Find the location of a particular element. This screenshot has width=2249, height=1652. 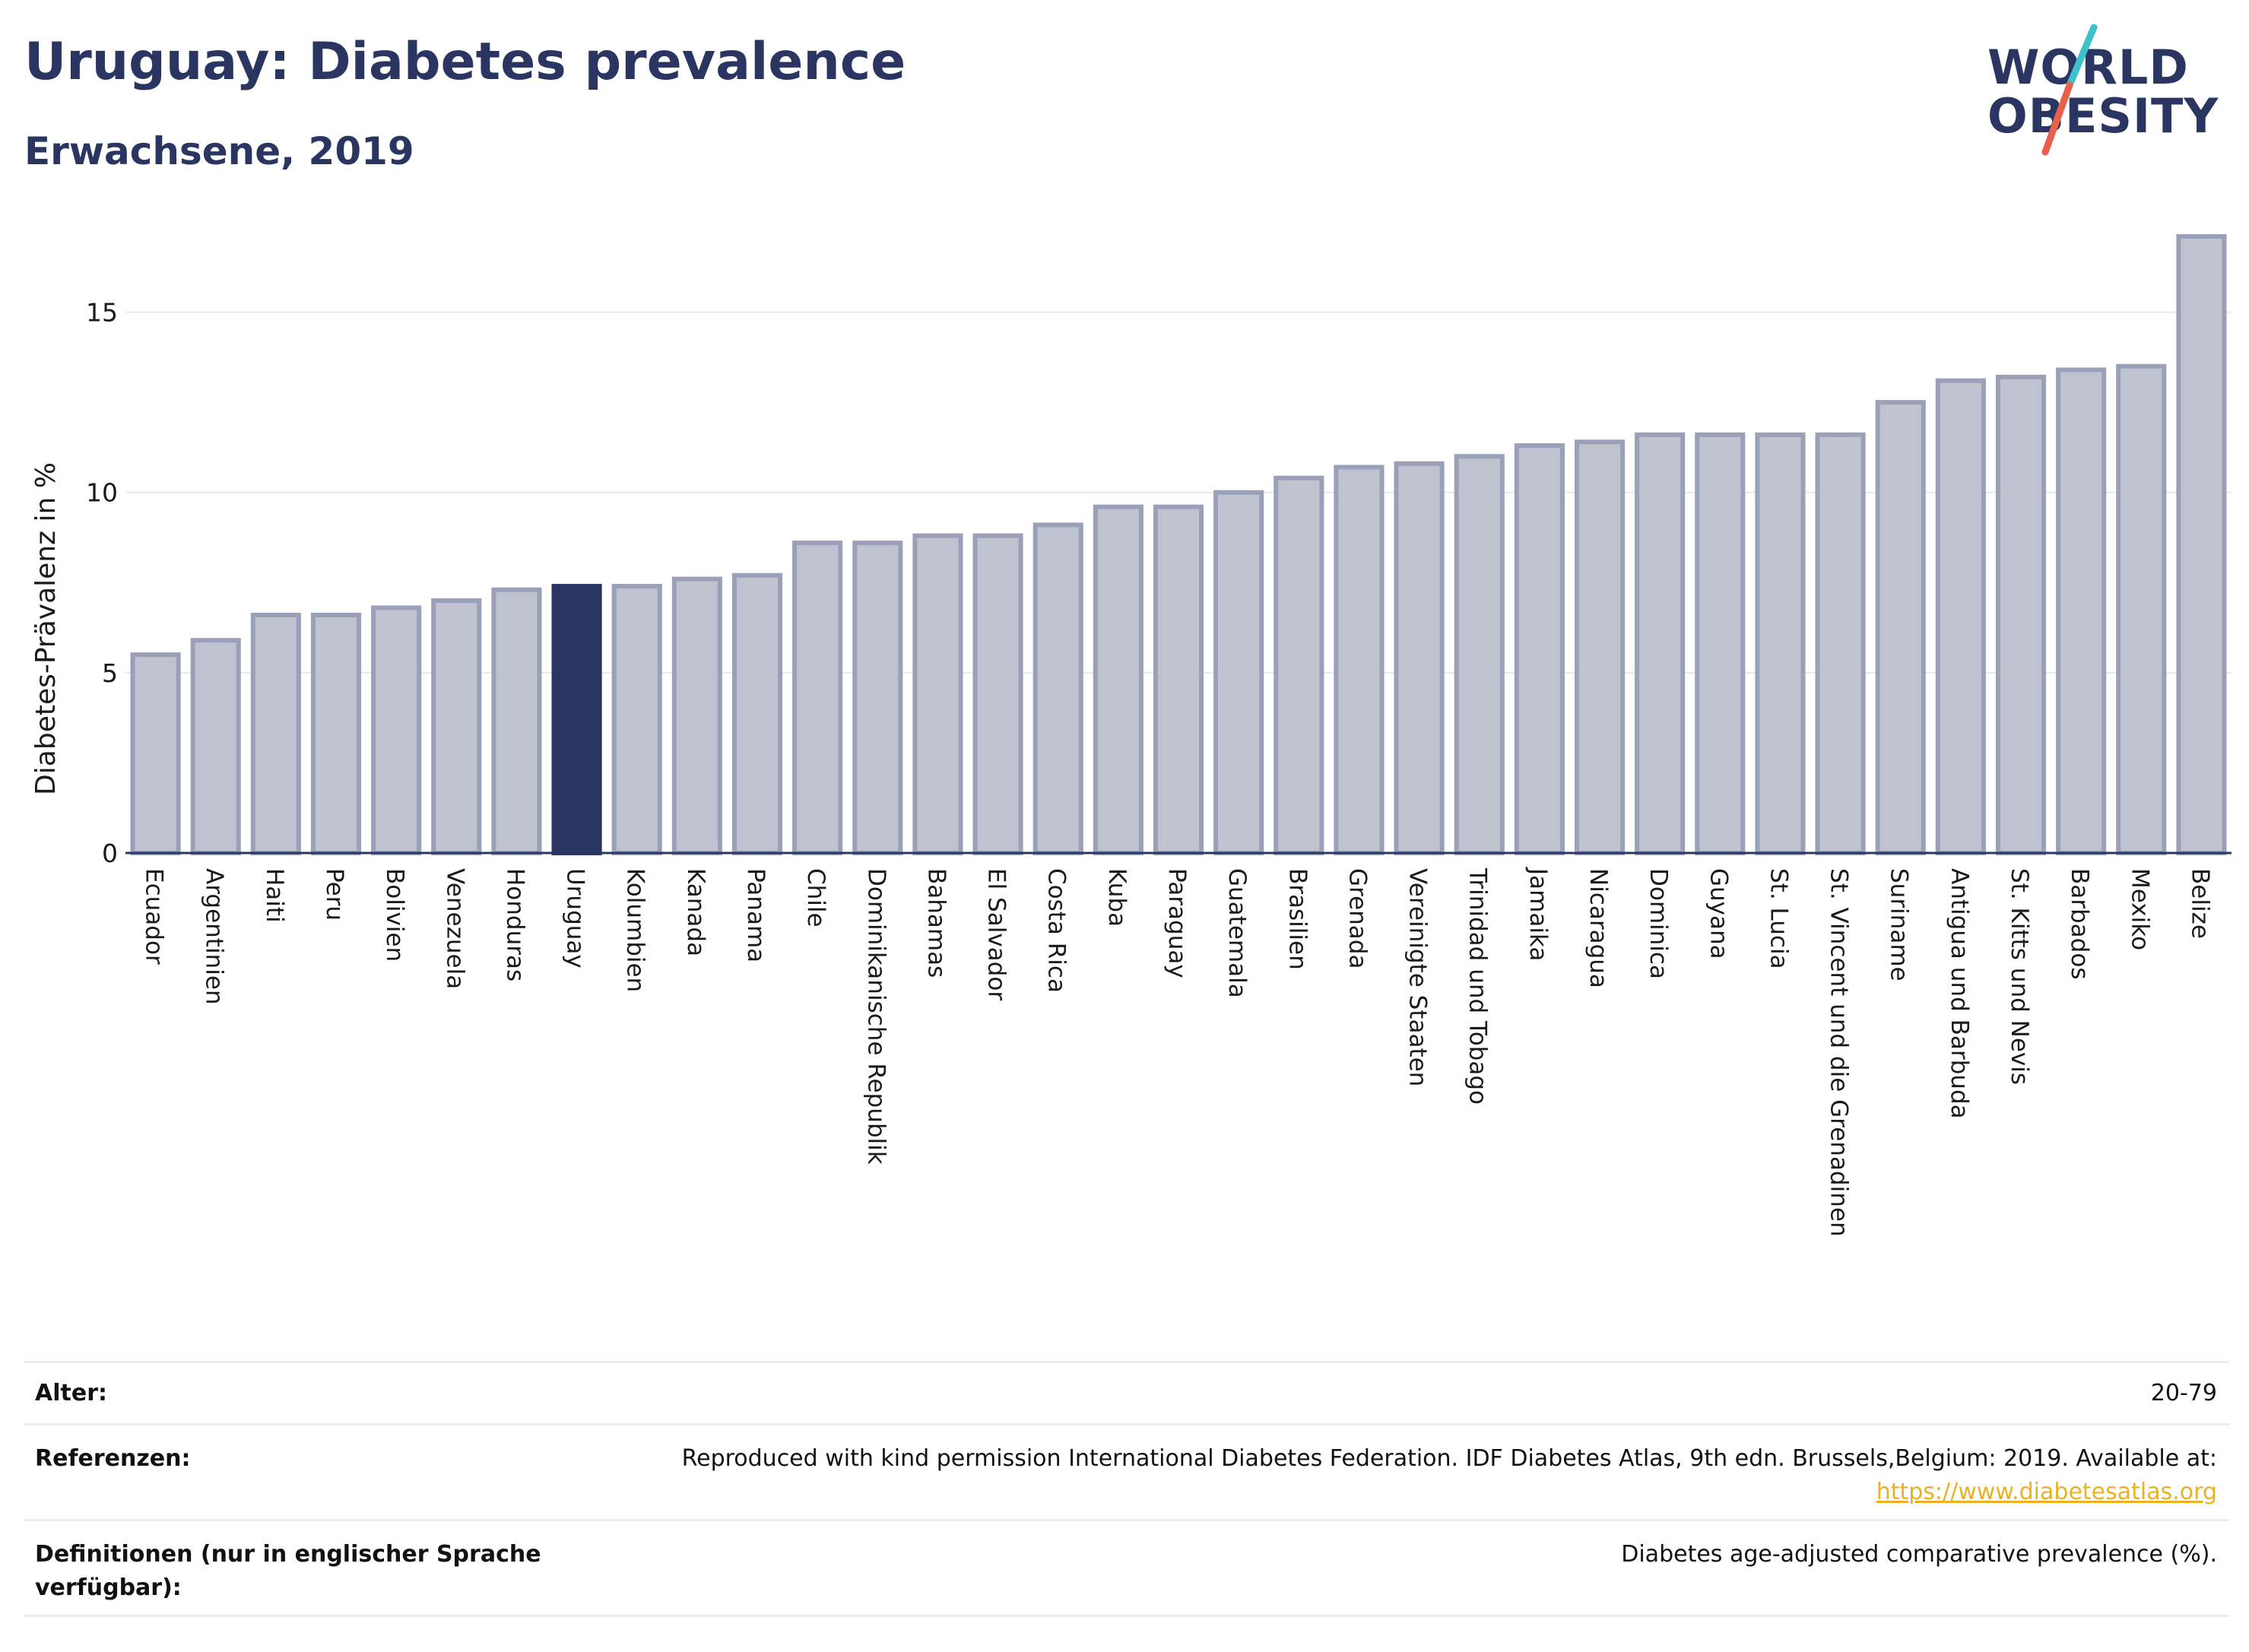

y-axis-label: Diabetes-Prävalenz in % is located at coordinates (46, 628).